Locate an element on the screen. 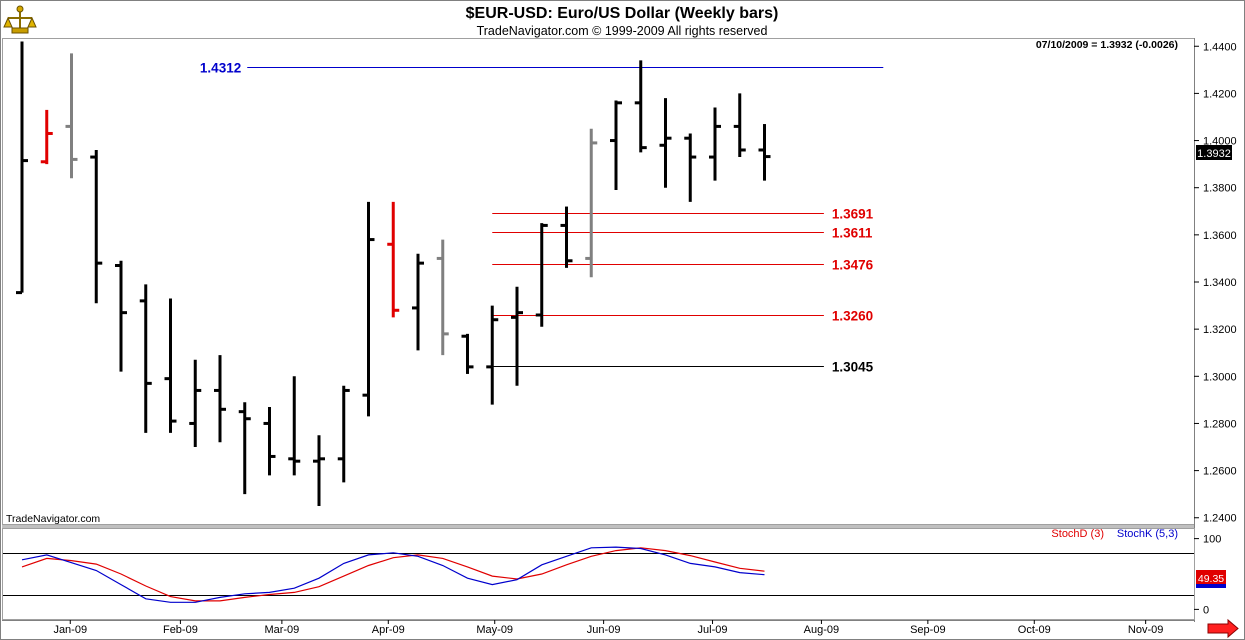 The image size is (1245, 640). last-price-badge: 1.3932 is located at coordinates (1214, 152).